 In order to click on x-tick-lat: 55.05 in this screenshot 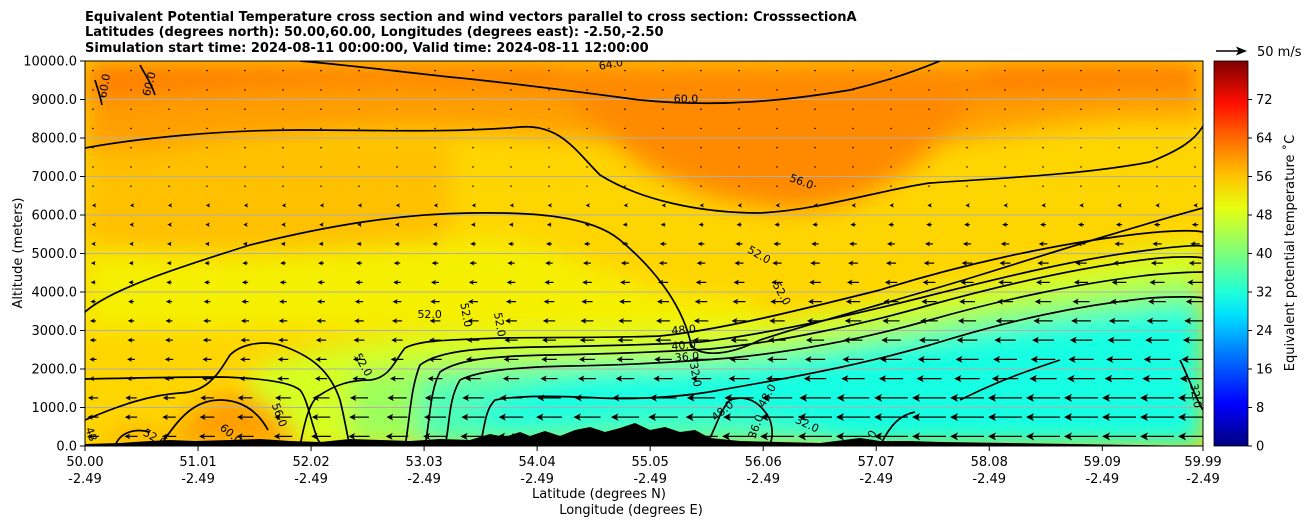, I will do `click(650, 462)`.